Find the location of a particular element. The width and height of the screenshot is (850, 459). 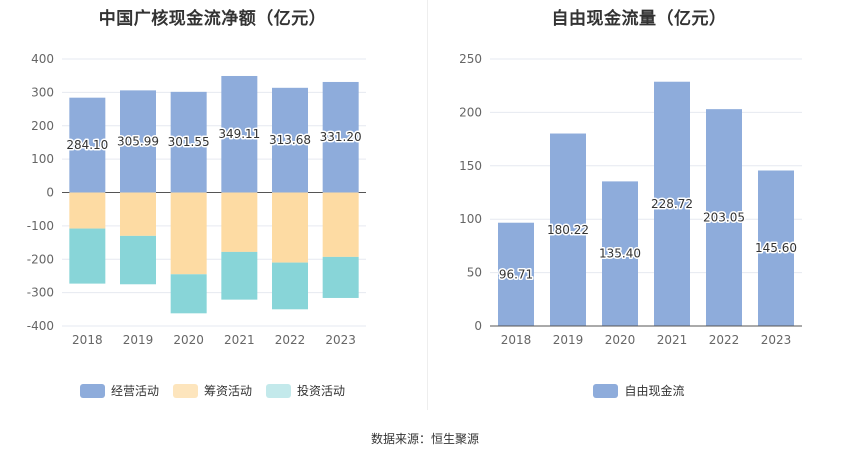

legend: 自由现金流 is located at coordinates (639, 390).